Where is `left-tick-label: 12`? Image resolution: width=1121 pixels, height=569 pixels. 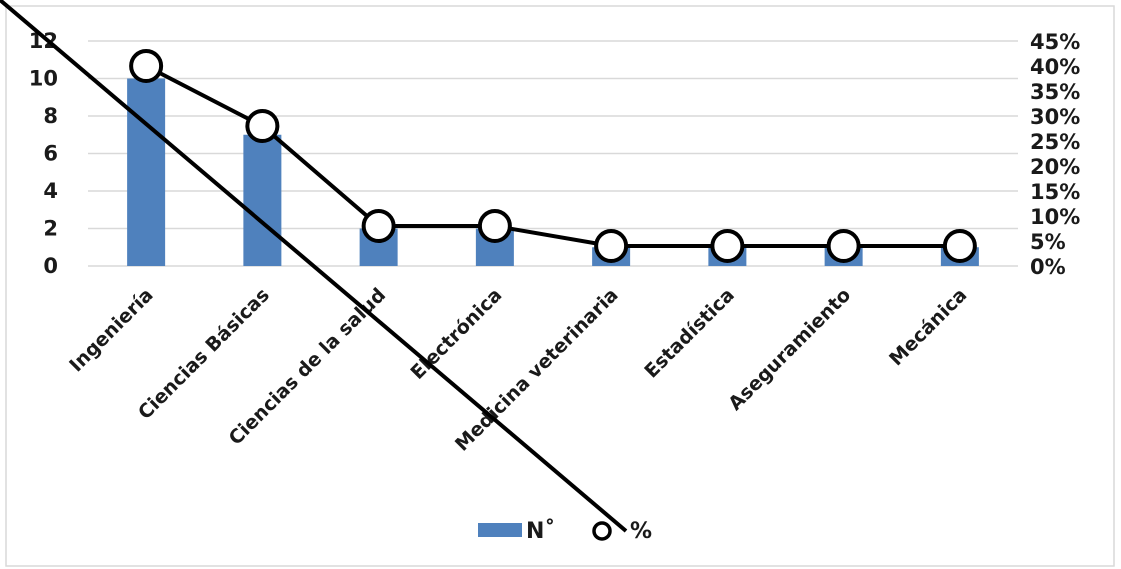
left-tick-label: 12 is located at coordinates (43, 41).